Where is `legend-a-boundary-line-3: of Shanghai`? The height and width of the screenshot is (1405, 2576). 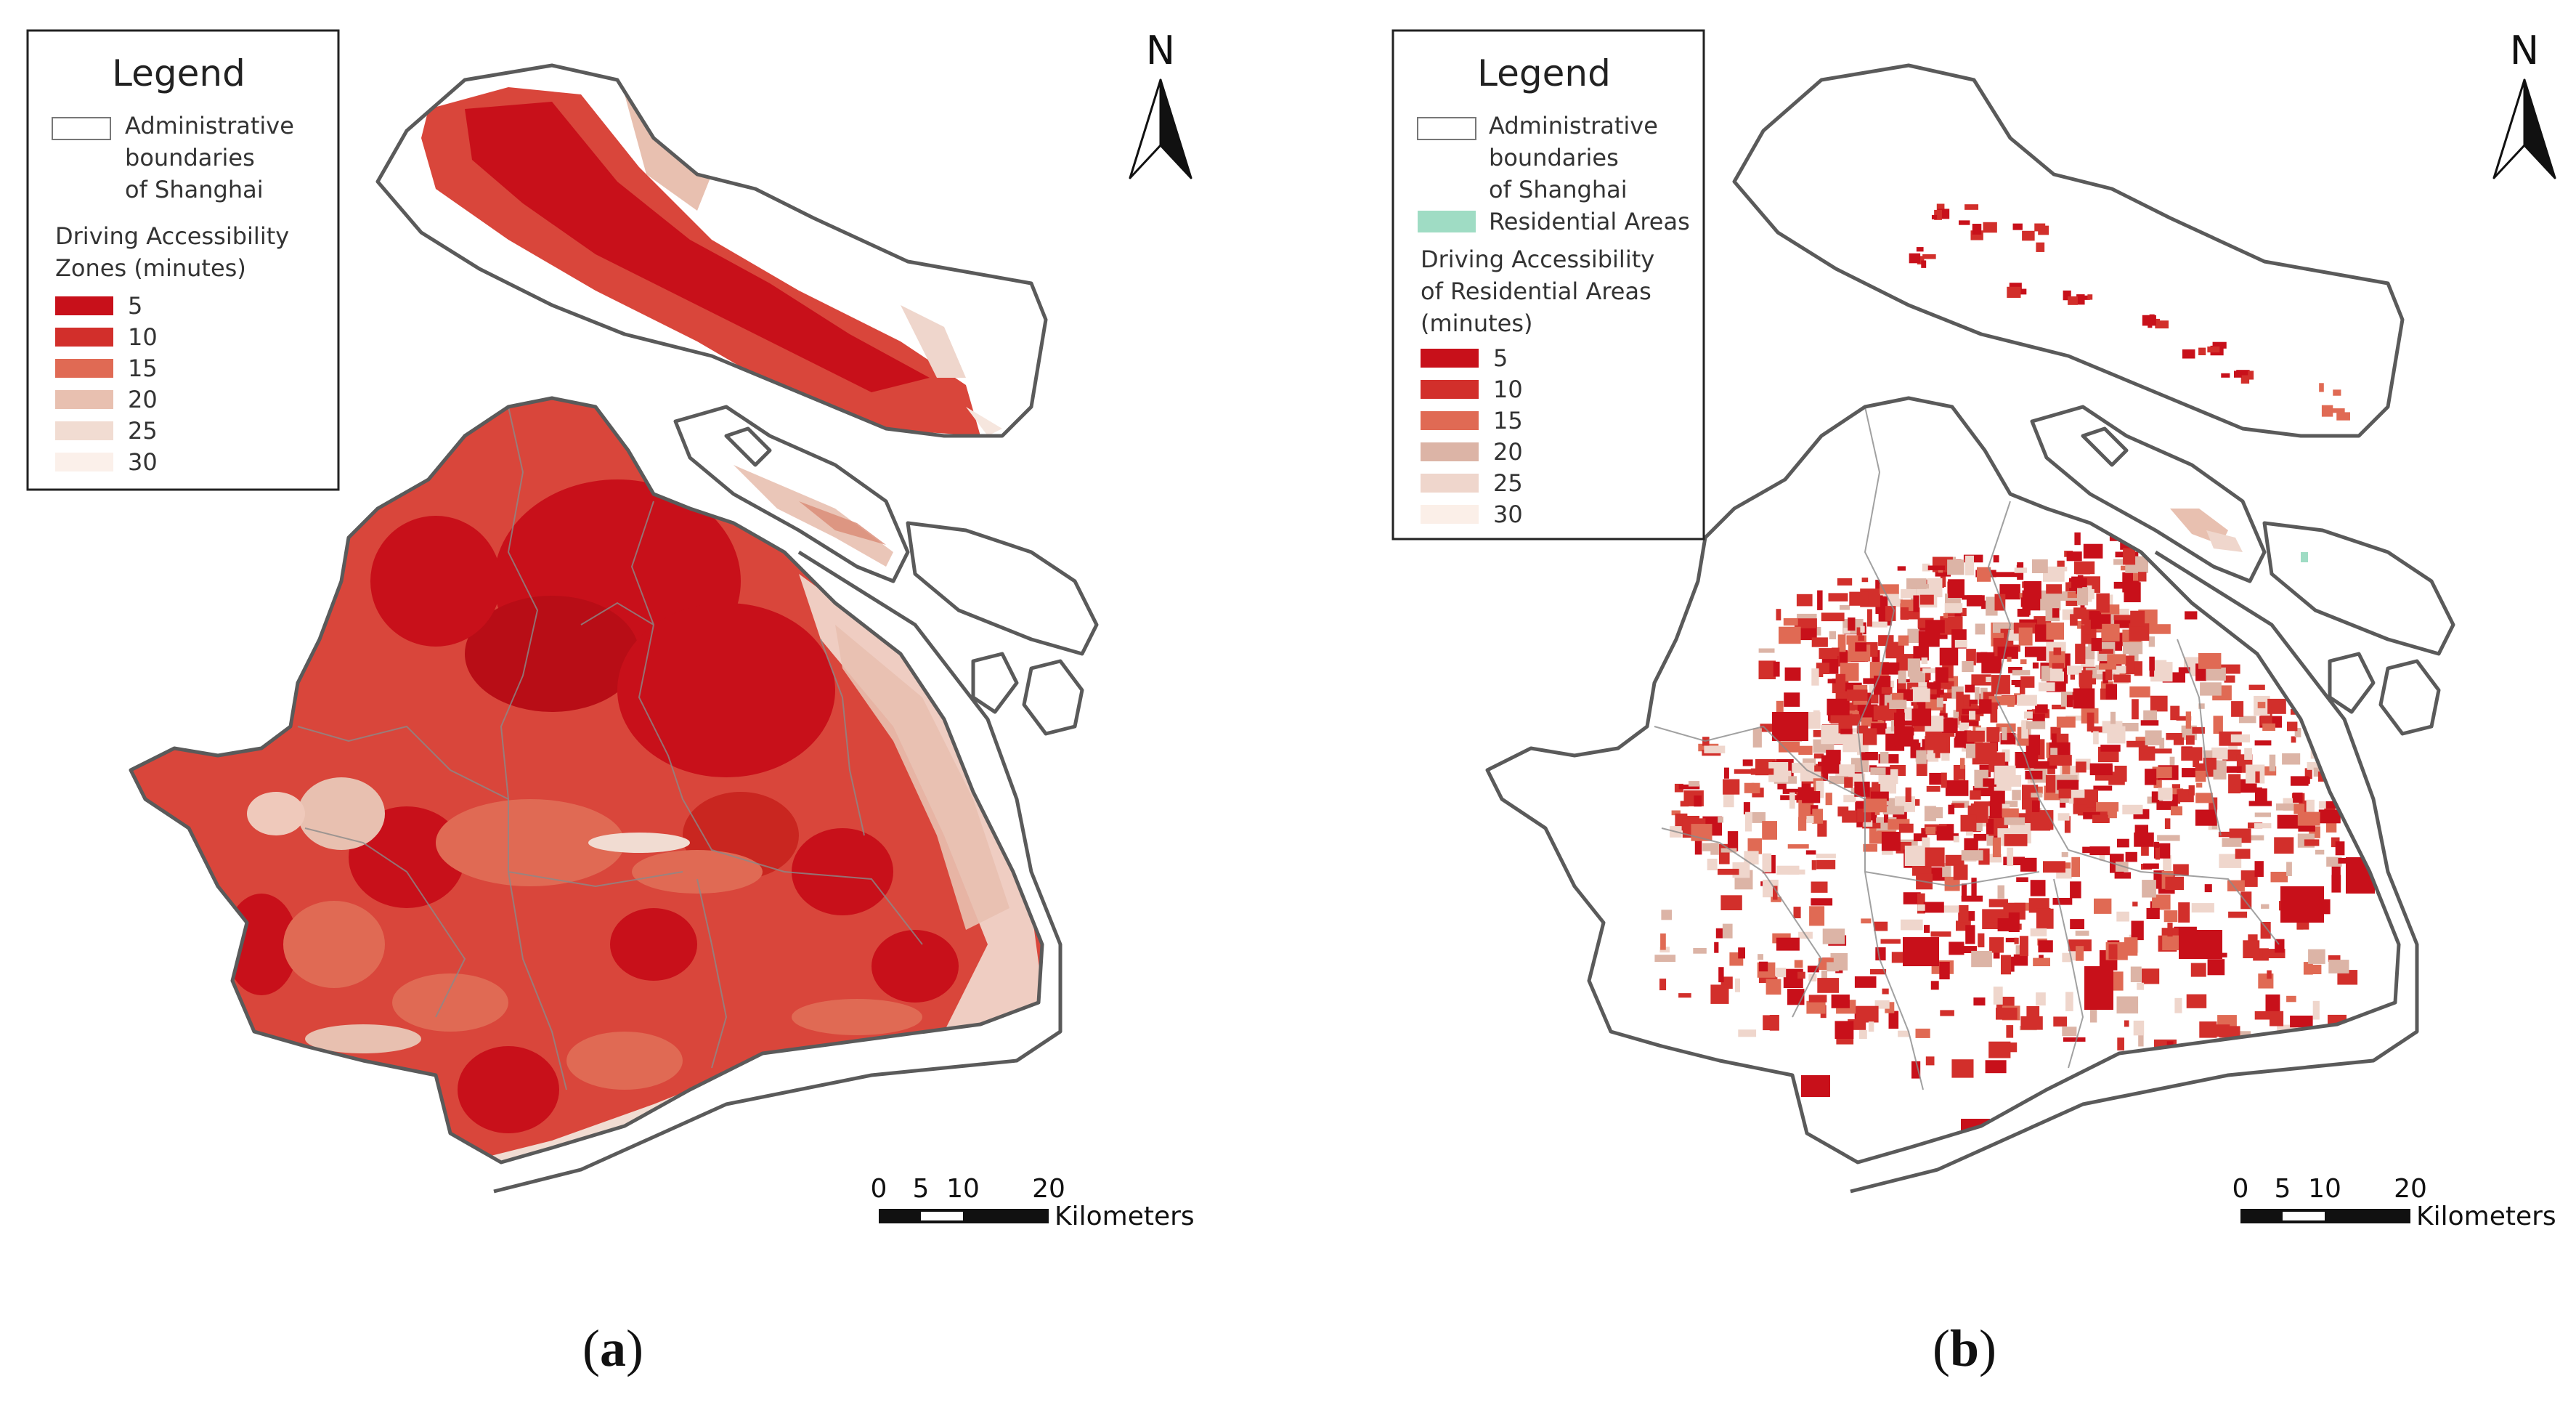 legend-a-boundary-line-3: of Shanghai is located at coordinates (194, 189).